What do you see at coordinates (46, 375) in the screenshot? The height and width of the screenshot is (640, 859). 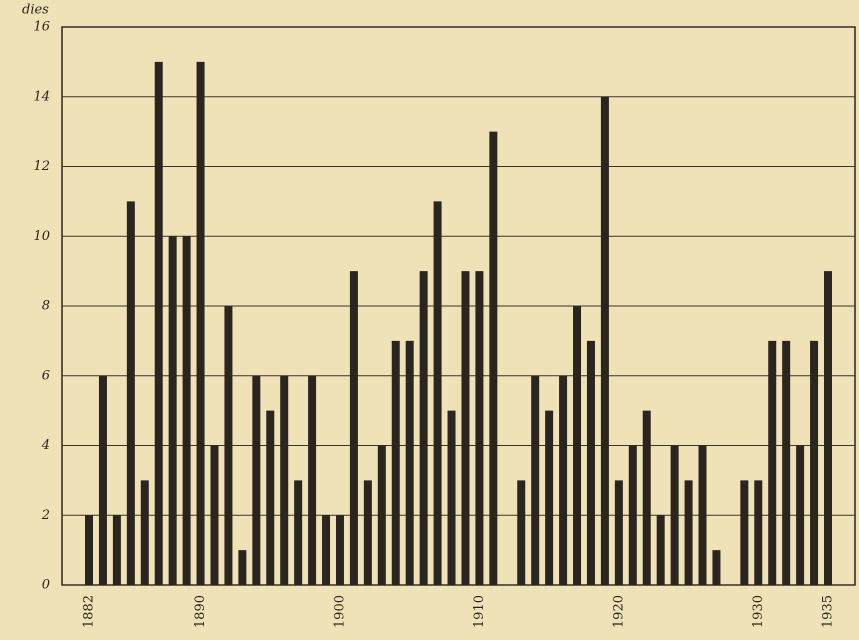 I see `y-tick-label: 6` at bounding box center [46, 375].